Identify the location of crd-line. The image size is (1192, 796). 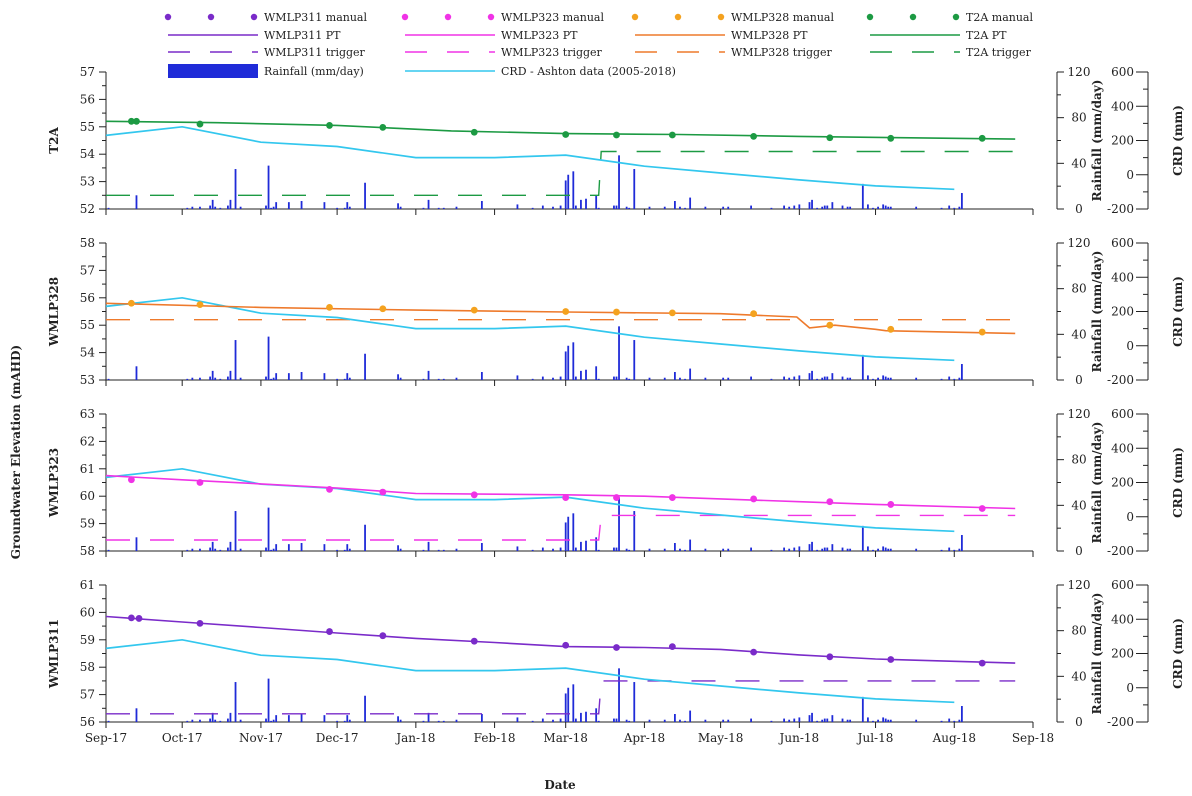
(530, 329).